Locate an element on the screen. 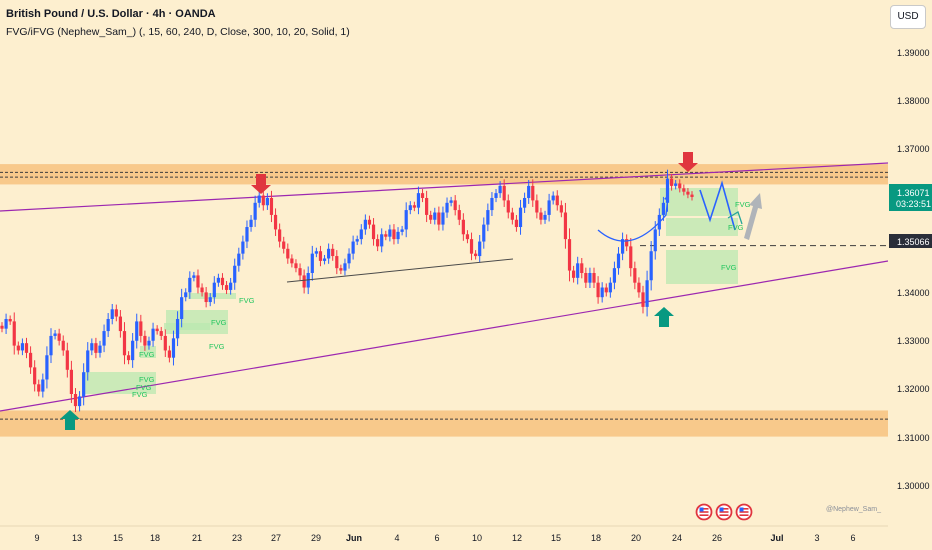 This screenshot has width=932, height=550. currency-button: USD is located at coordinates (908, 17).